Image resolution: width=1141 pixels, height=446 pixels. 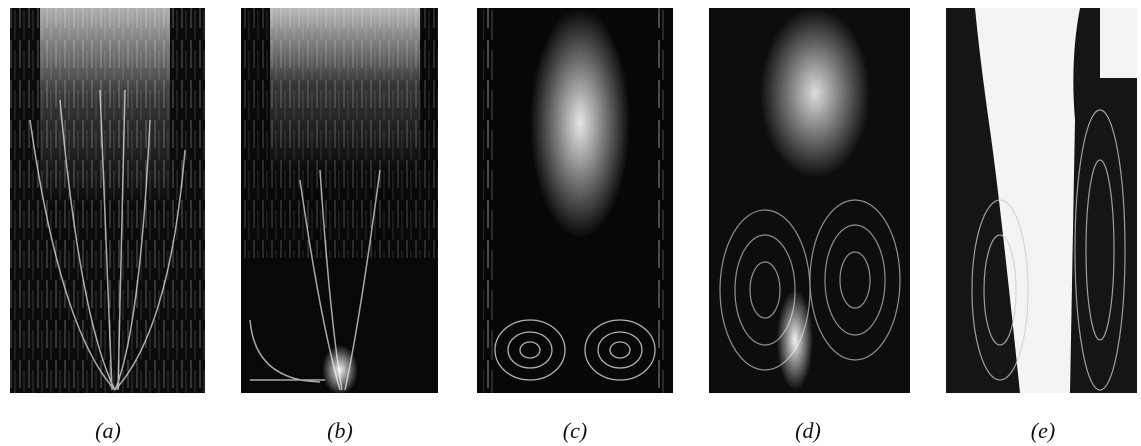 What do you see at coordinates (1043, 430) in the screenshot?
I see `panel-label: (e)` at bounding box center [1043, 430].